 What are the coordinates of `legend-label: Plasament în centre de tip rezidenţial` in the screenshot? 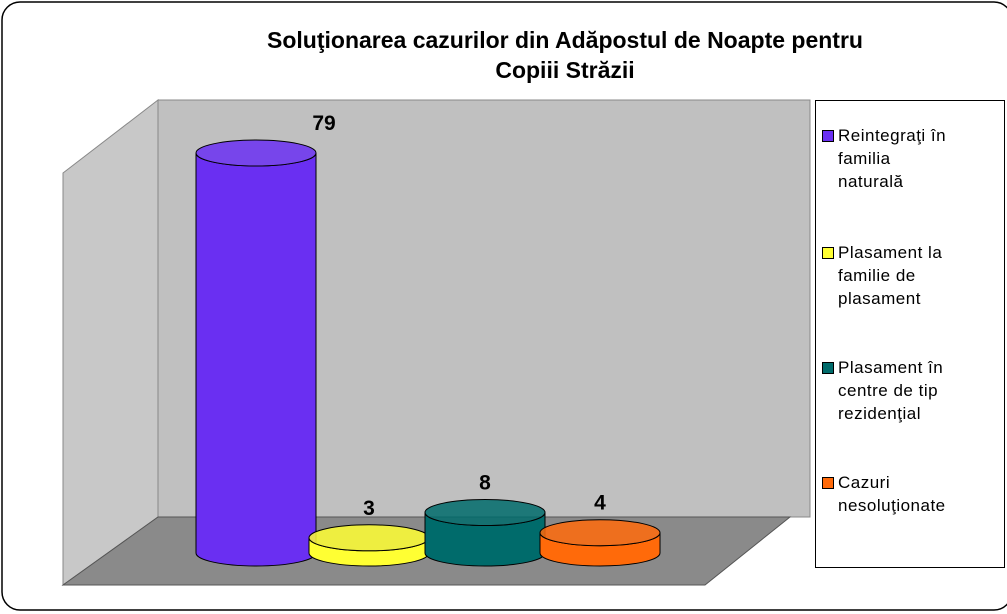 It's located at (891, 390).